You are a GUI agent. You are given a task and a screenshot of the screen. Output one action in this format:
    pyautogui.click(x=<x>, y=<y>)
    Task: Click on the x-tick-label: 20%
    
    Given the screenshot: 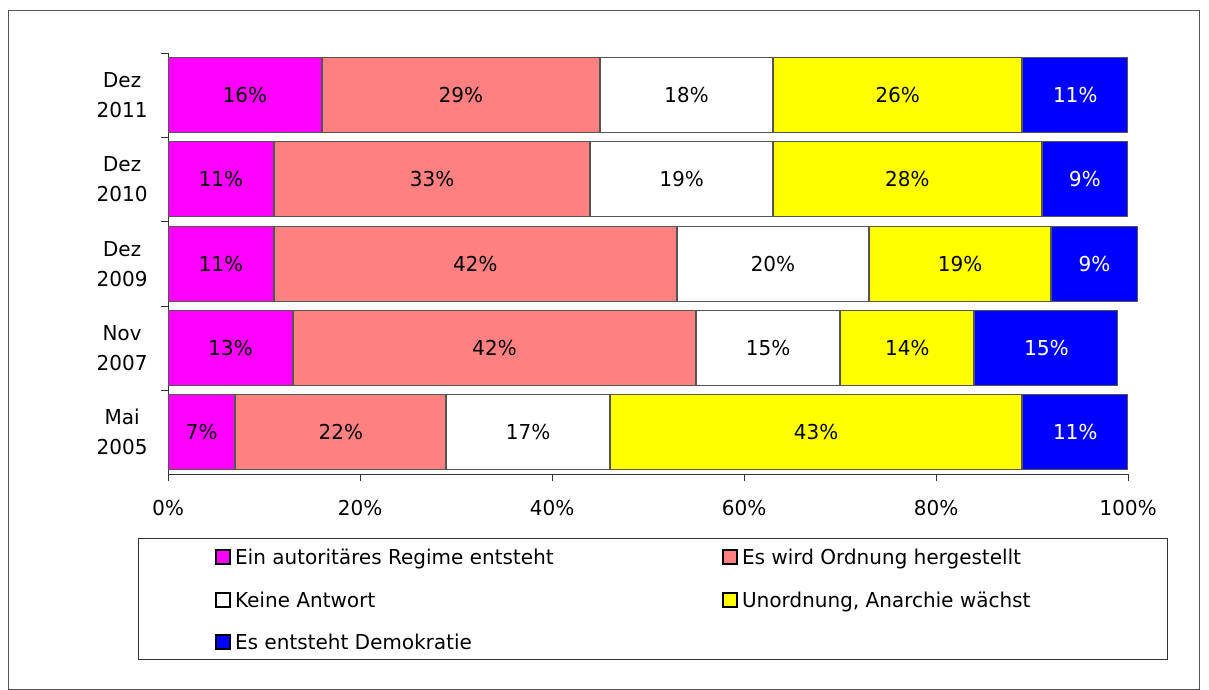 What is the action you would take?
    pyautogui.click(x=360, y=508)
    